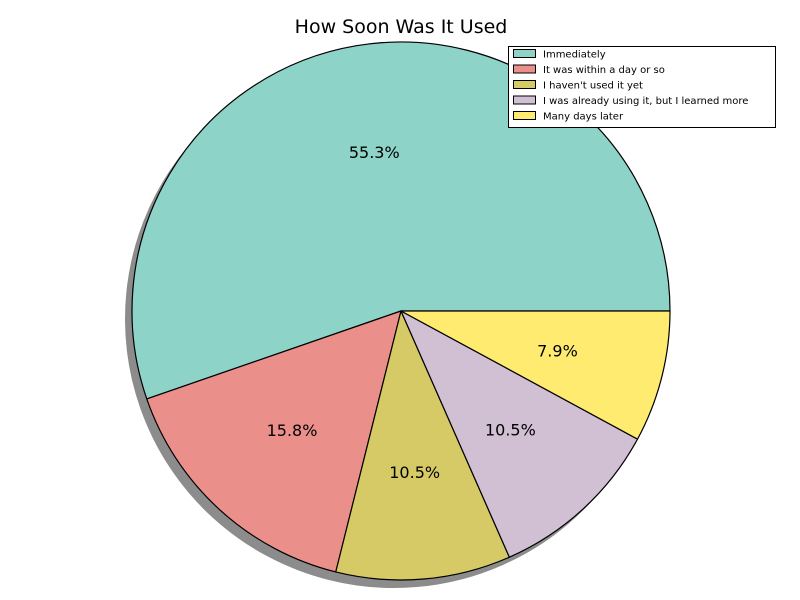  I want to click on legend-label: I haven't used it yet, so click(593, 86).